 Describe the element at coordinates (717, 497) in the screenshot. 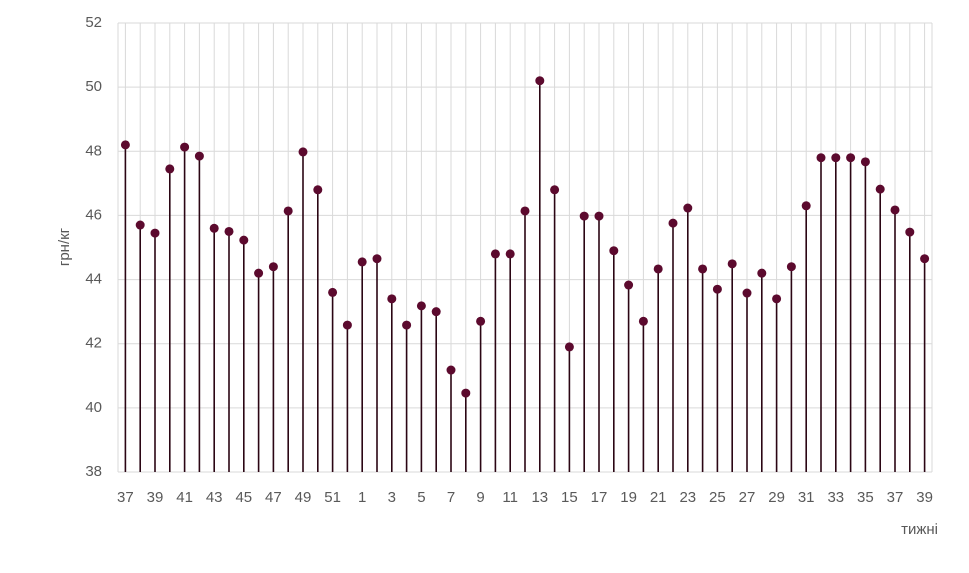

I see `x-tick-label: 25` at that location.